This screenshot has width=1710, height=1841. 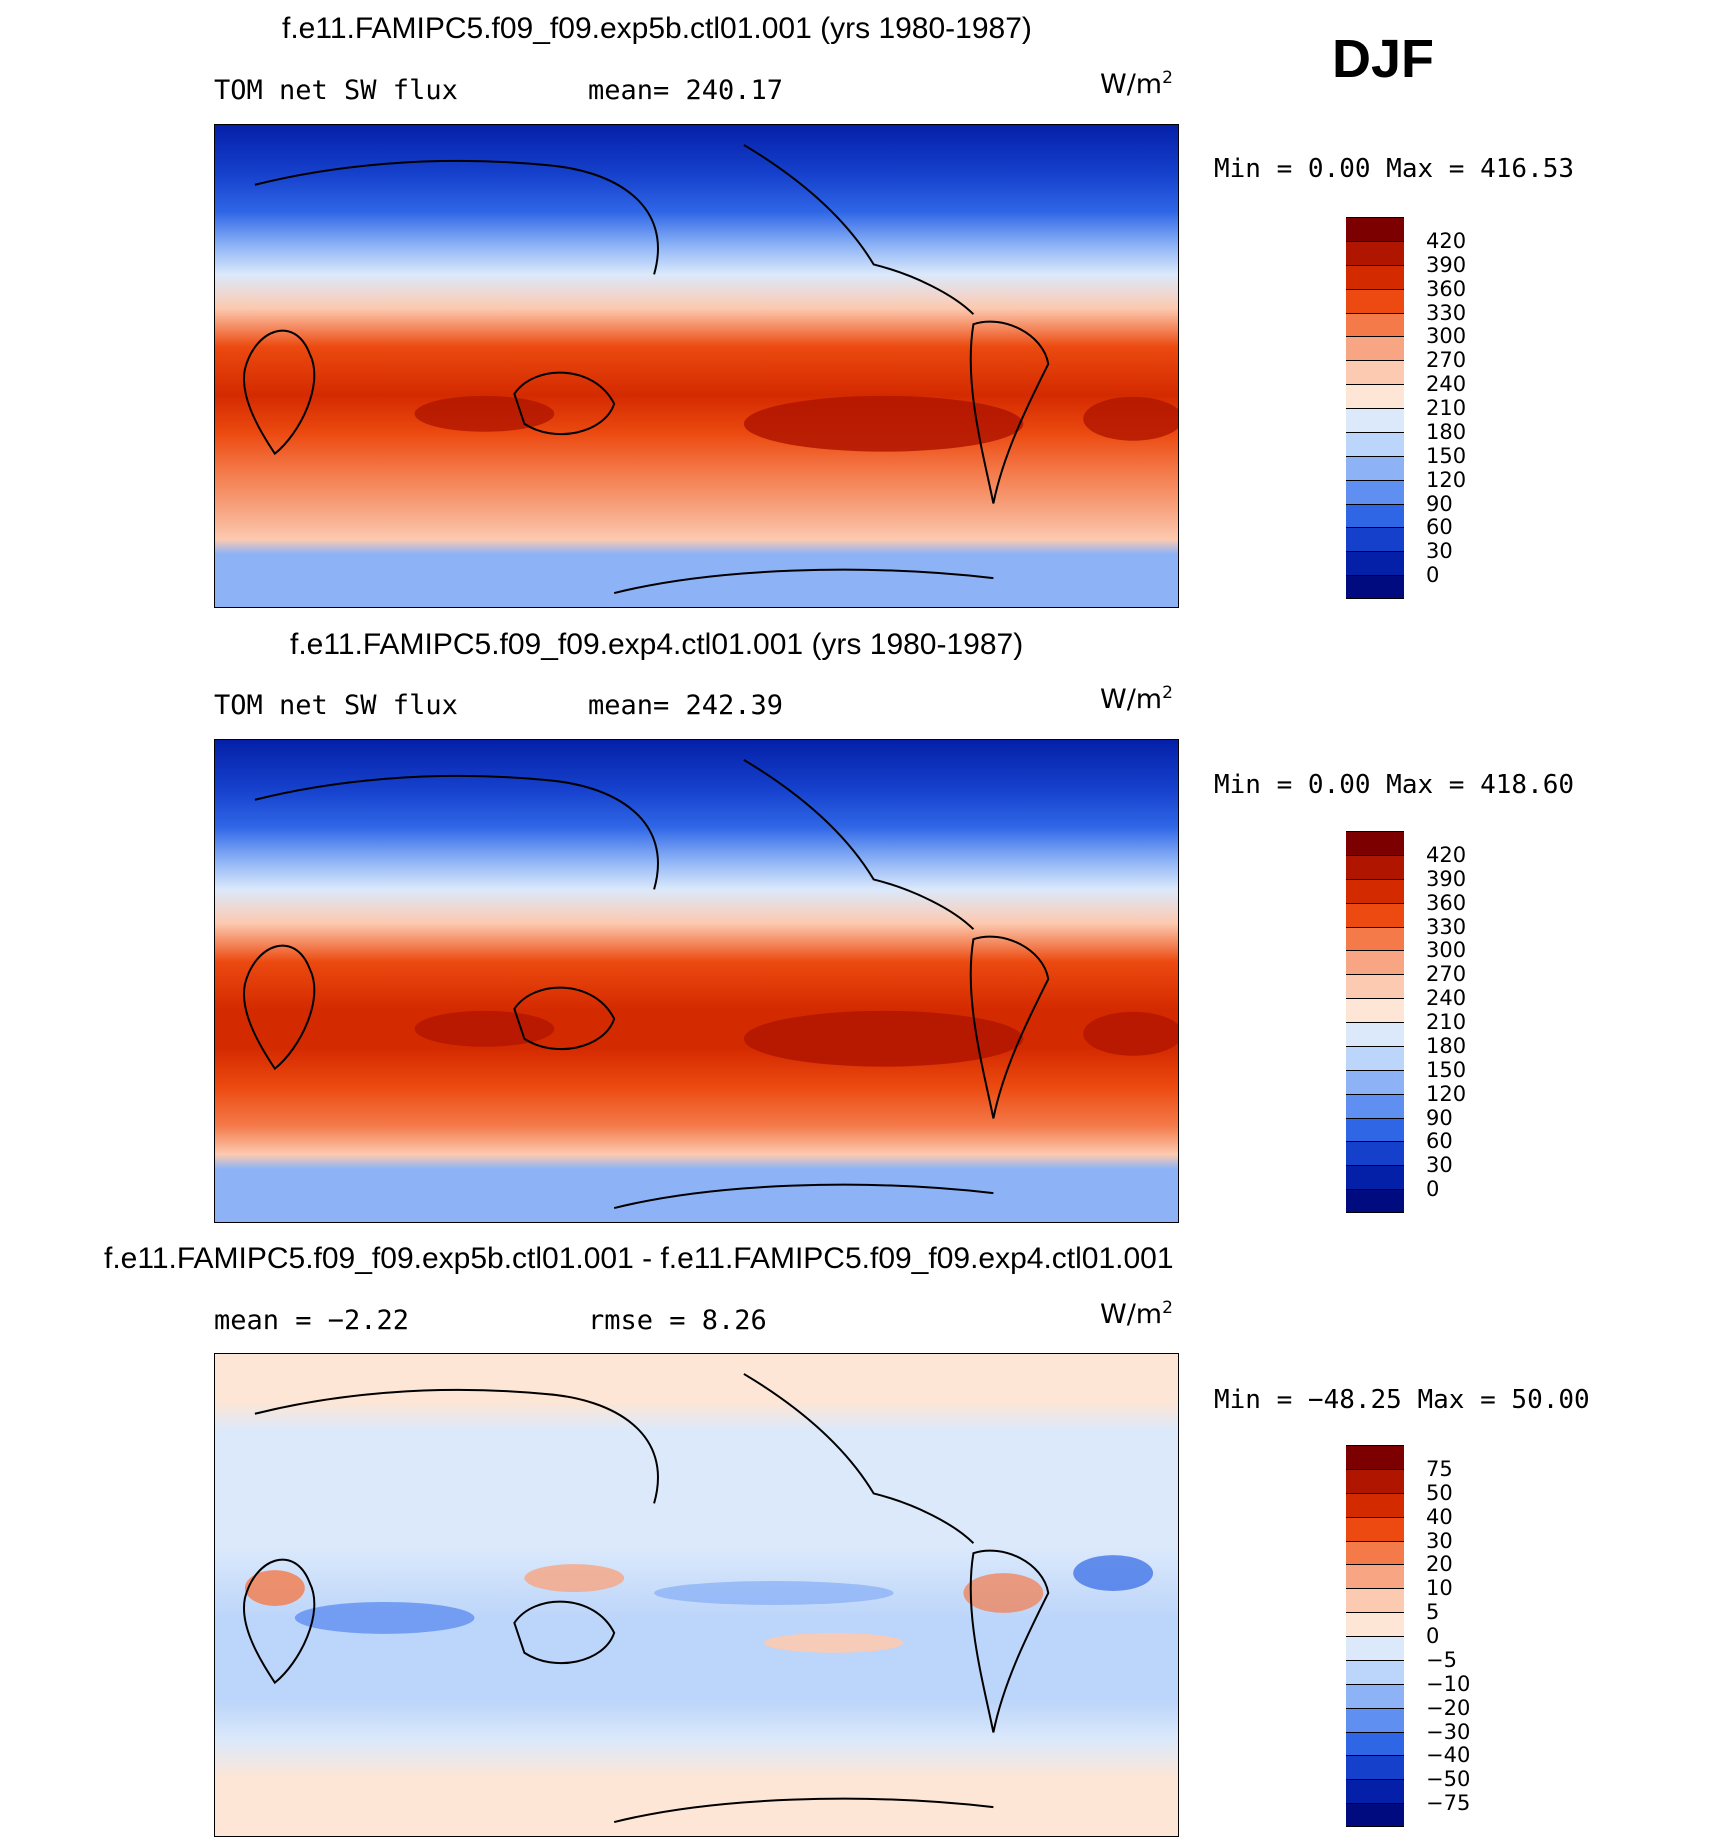 What do you see at coordinates (1402, 1400) in the screenshot?
I see `panel3-minmax: Min = −48.25 Max = 50.00` at bounding box center [1402, 1400].